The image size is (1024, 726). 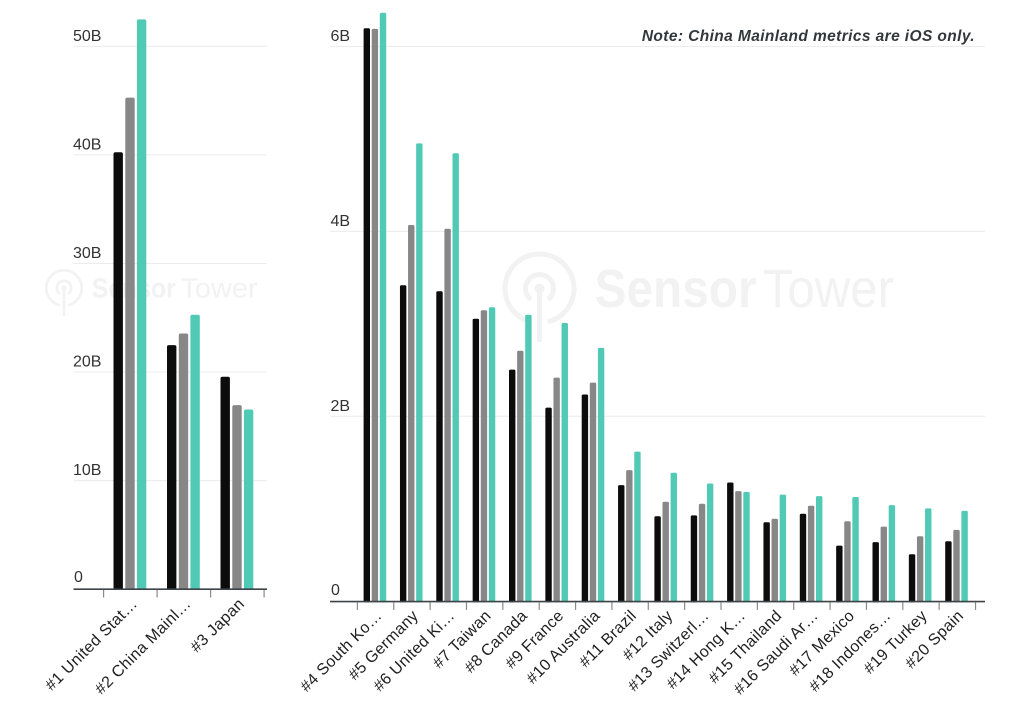 What do you see at coordinates (87, 36) in the screenshot?
I see `svg-text: 50B` at bounding box center [87, 36].